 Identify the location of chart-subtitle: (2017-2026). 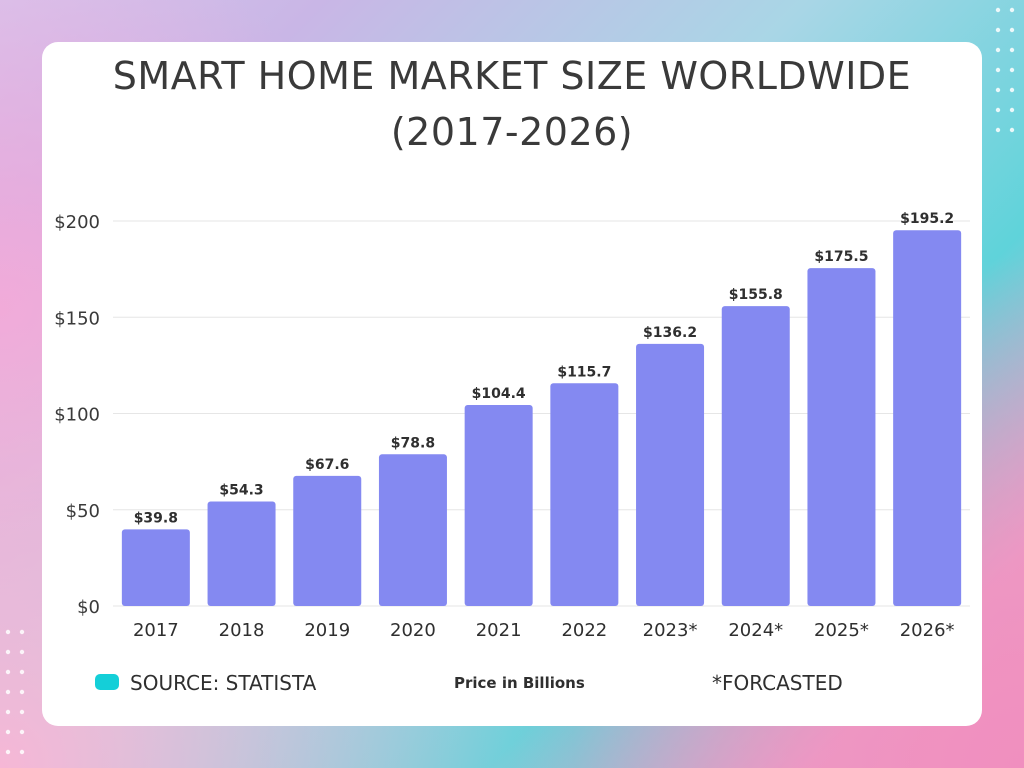
(512, 132).